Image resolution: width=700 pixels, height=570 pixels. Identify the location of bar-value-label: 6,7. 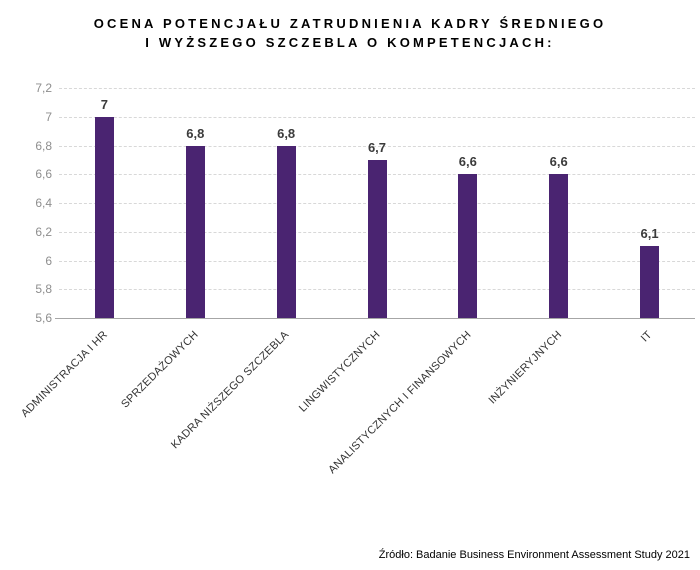
(377, 147).